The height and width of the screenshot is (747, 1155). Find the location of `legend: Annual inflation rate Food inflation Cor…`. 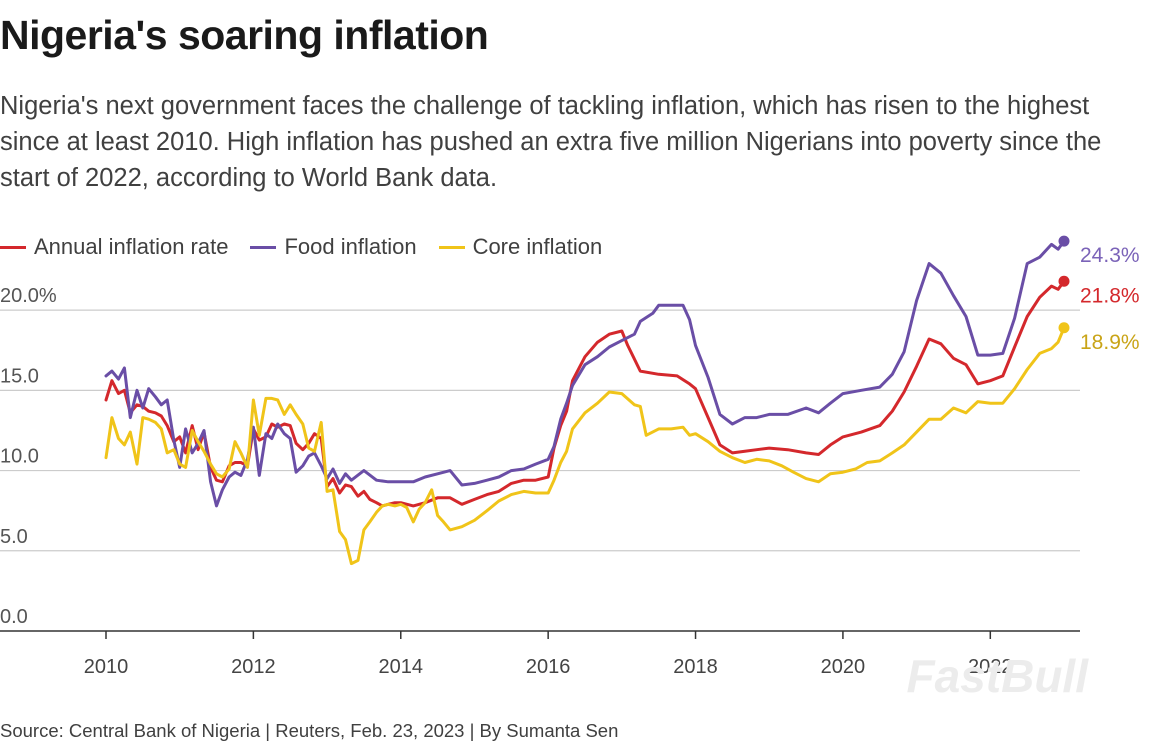

legend: Annual inflation rate Food inflation Cor… is located at coordinates (312, 247).